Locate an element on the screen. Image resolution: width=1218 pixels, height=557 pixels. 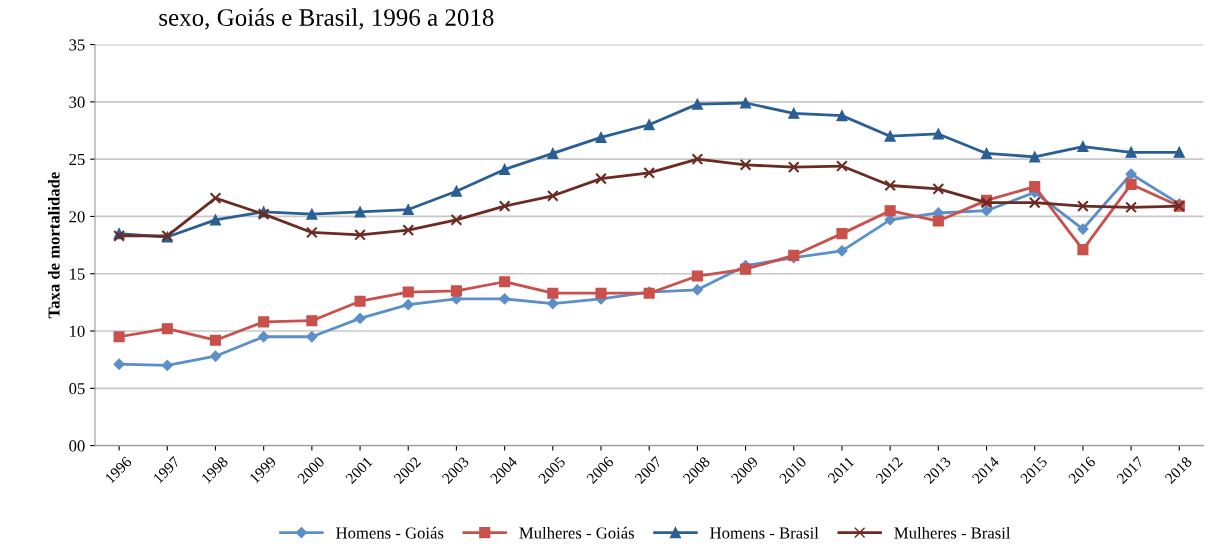
chart-title: sexo, Goiás e Brasil, 1996 a 2018 is located at coordinates (326, 19).